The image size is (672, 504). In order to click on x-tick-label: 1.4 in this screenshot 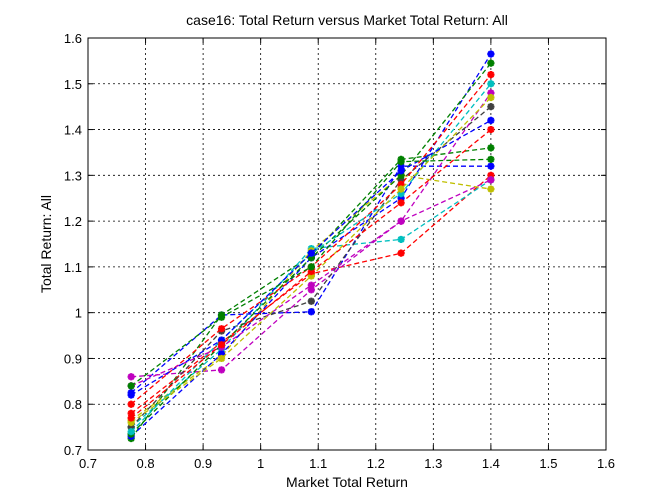, I will do `click(491, 463)`.